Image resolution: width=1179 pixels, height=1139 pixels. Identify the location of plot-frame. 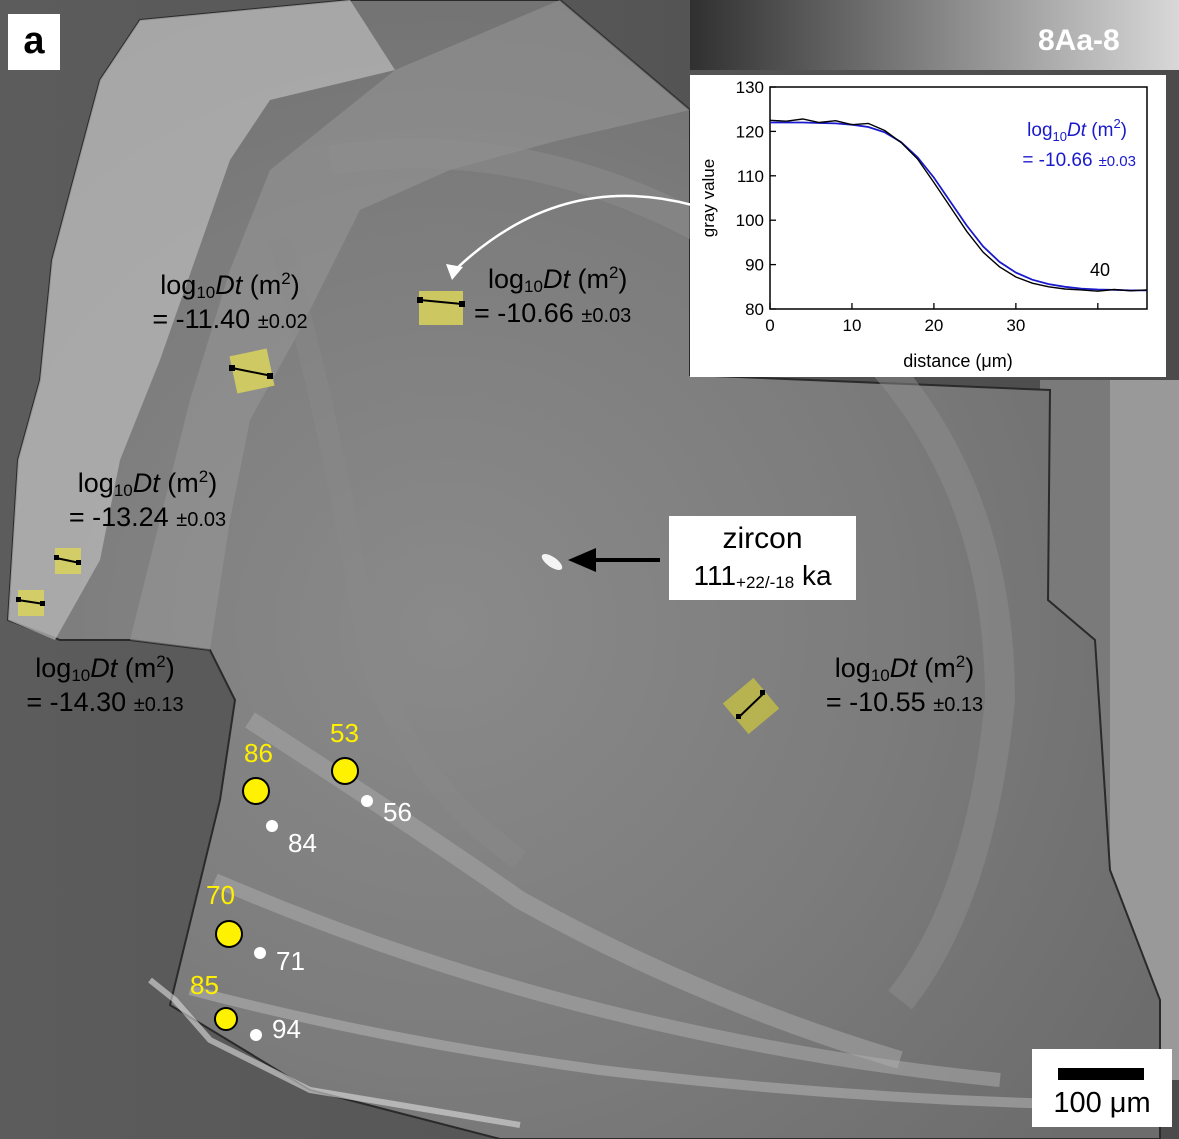
(958, 198).